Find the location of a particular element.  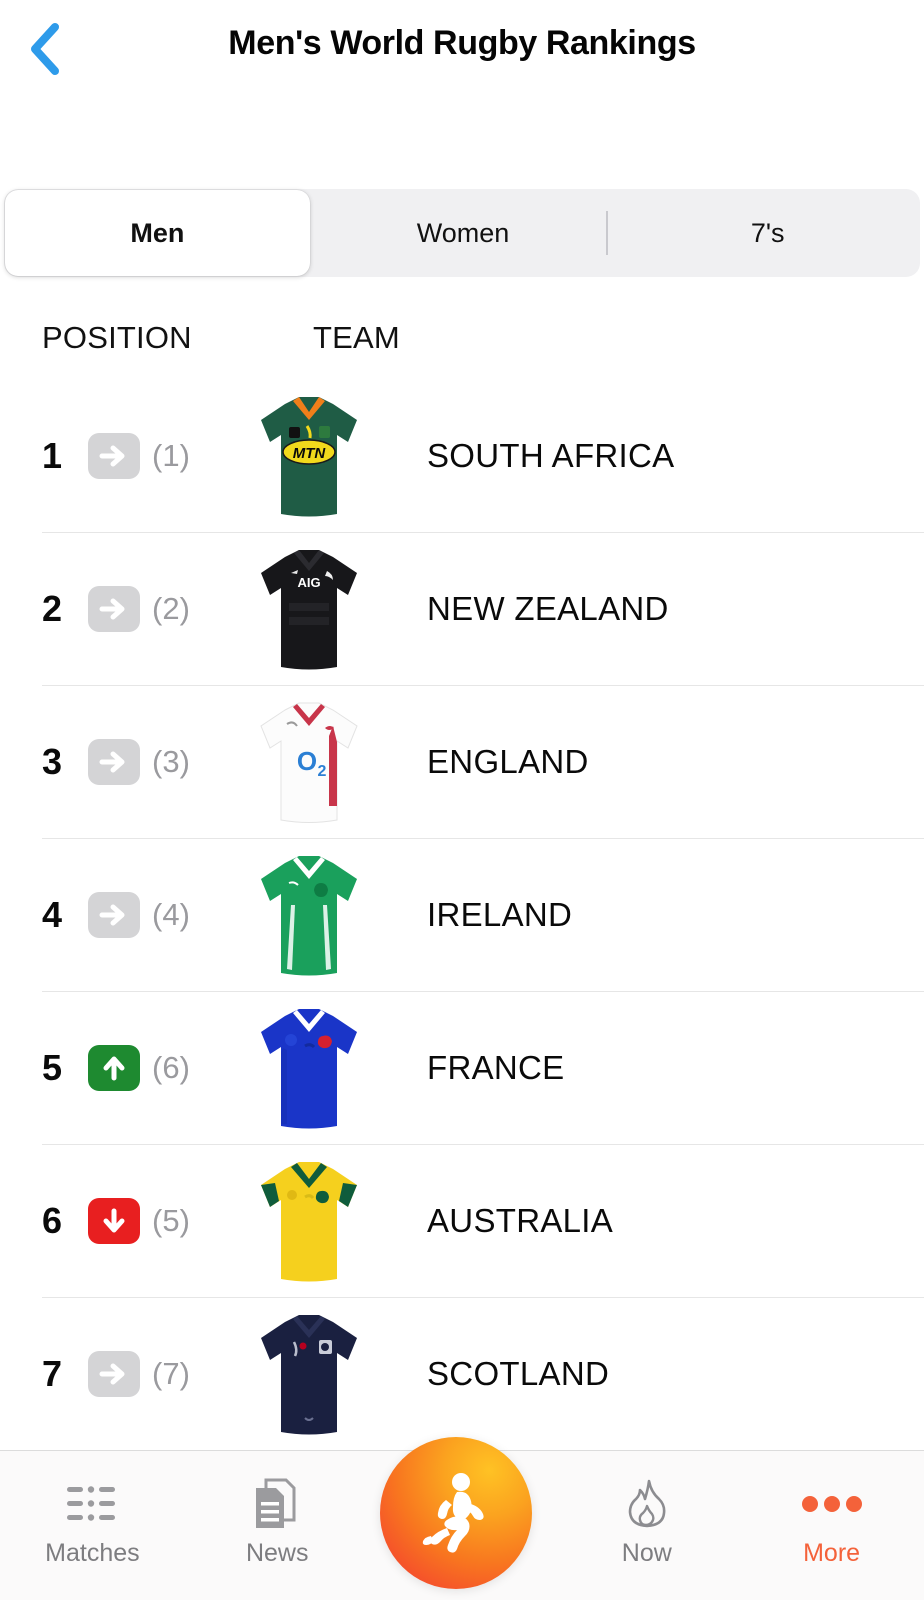

position-number: 3 is located at coordinates (52, 761).